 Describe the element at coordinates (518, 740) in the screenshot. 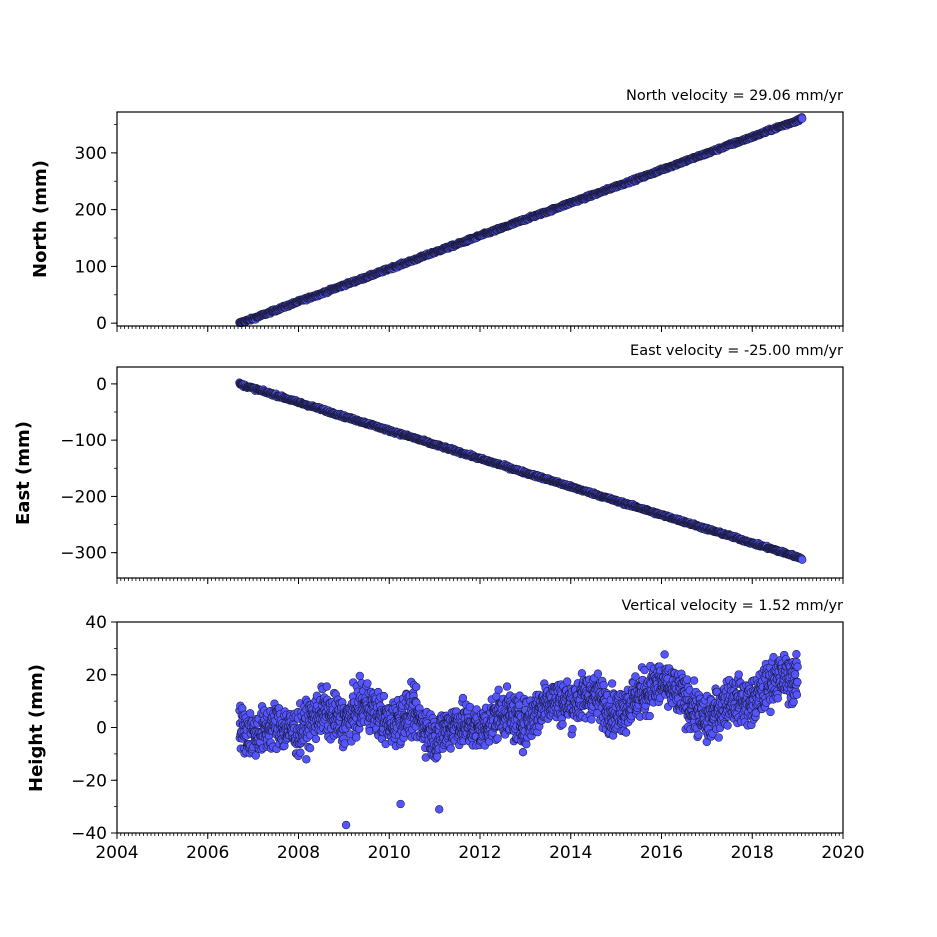

I see `height-points` at that location.